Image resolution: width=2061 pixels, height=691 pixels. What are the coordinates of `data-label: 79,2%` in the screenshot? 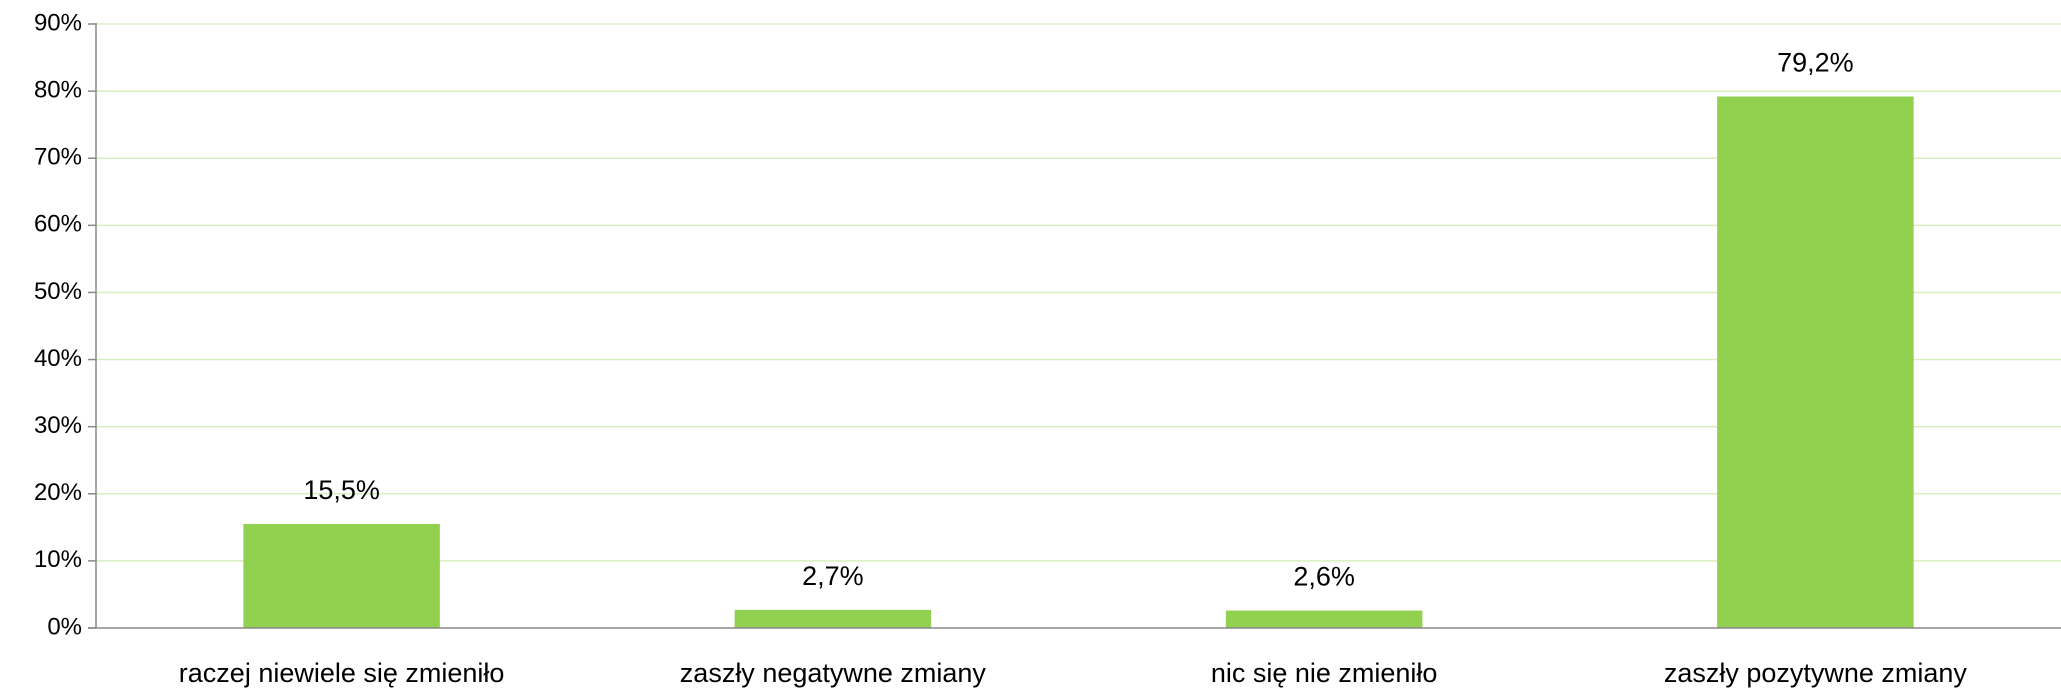 It's located at (1815, 63).